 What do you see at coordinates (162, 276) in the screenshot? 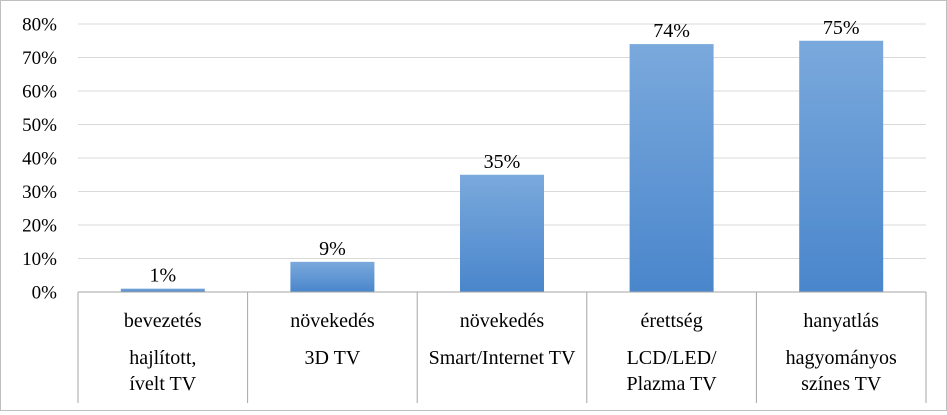
I see `data-label: 1%` at bounding box center [162, 276].